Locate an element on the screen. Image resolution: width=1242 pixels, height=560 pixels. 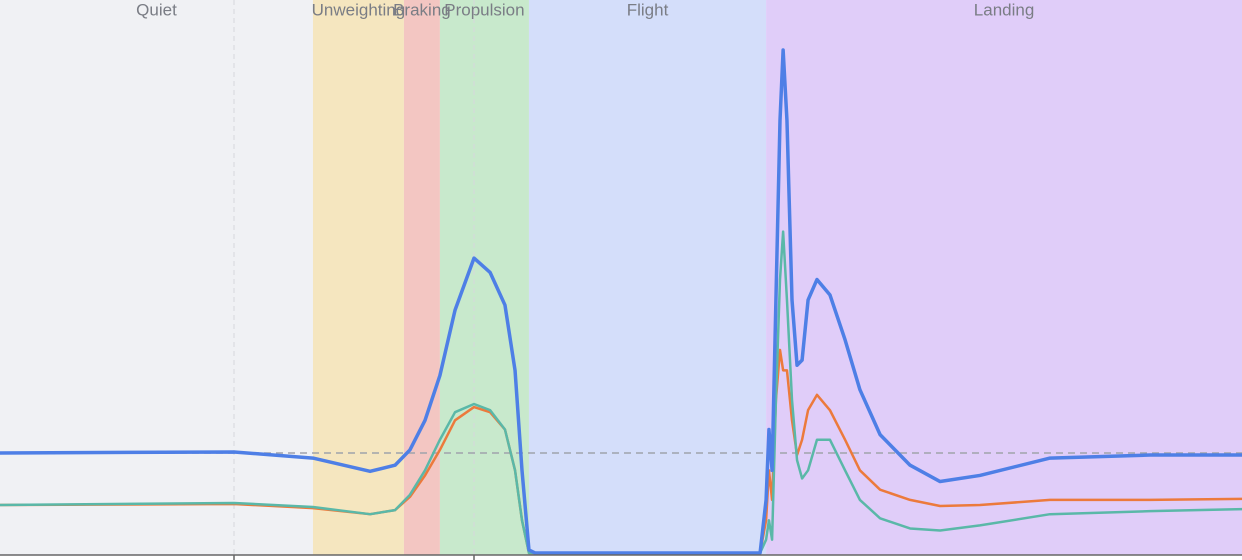
phase-label: Landing is located at coordinates (1004, 9).